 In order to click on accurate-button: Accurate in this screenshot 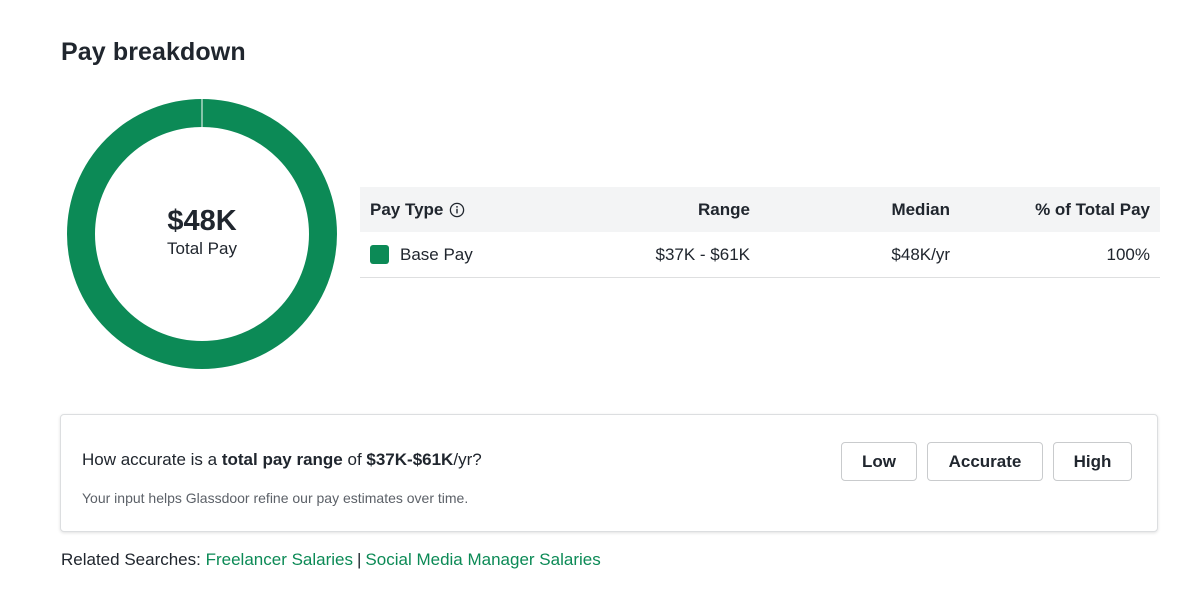, I will do `click(985, 461)`.